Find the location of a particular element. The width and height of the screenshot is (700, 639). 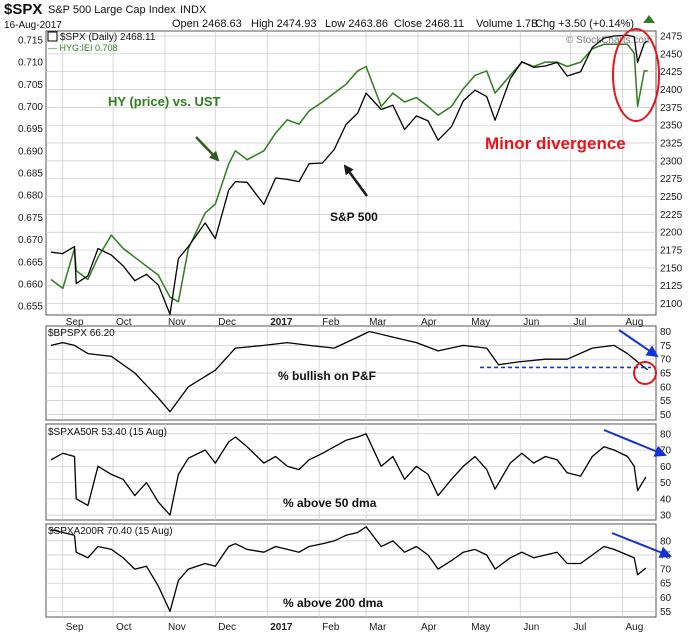

high-value: High 2474.93 is located at coordinates (283, 24).